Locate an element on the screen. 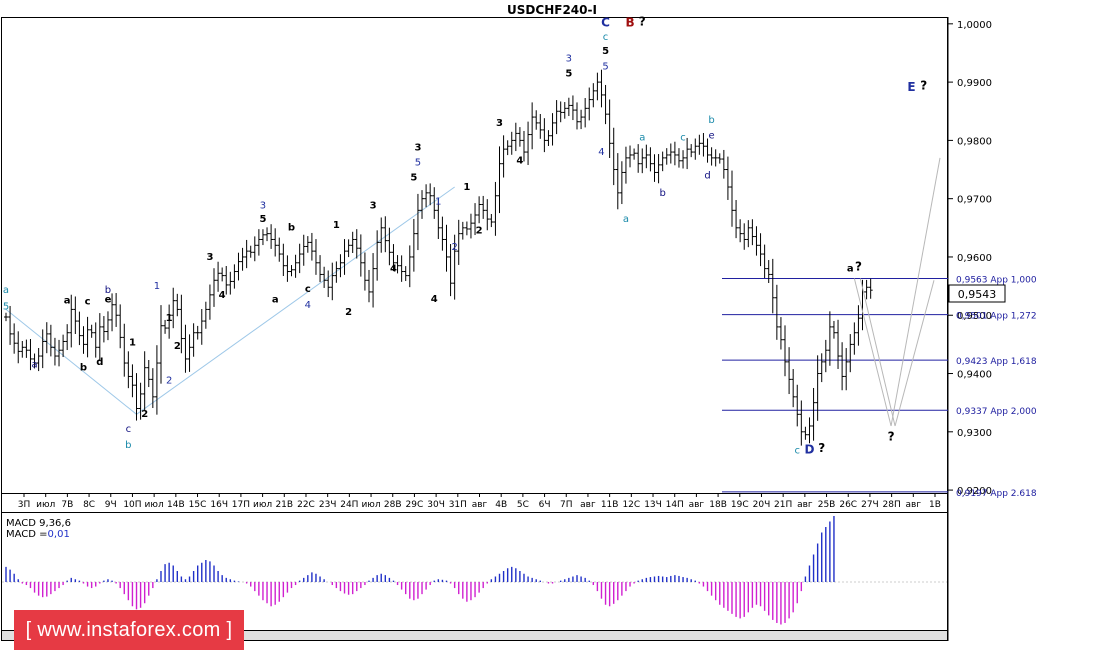 This screenshot has width=1105, height=665. x-tick-label: 1В is located at coordinates (935, 505).